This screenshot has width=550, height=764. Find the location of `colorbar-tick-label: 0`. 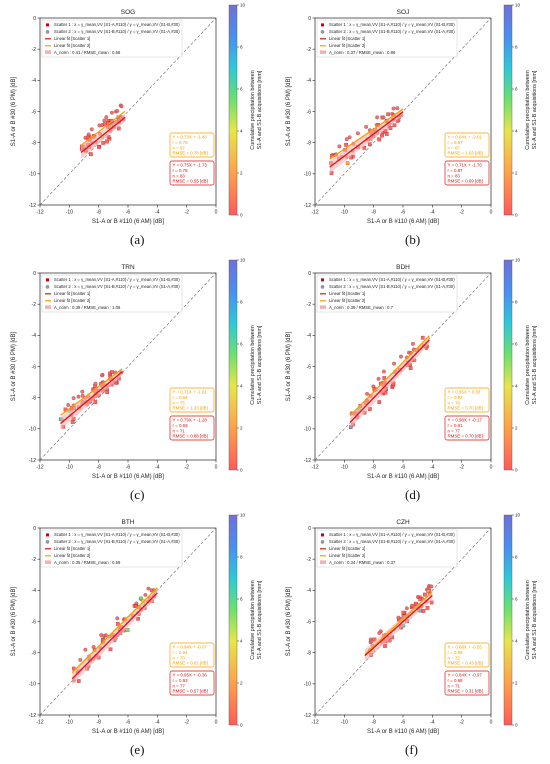

colorbar-tick-label: 0 is located at coordinates (241, 215).